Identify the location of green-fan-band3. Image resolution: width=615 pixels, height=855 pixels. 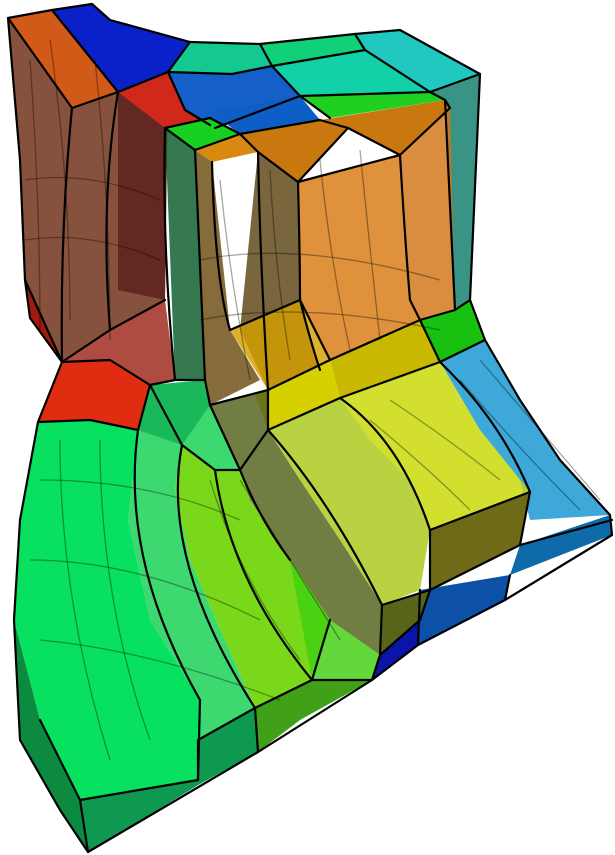
(252, 576).